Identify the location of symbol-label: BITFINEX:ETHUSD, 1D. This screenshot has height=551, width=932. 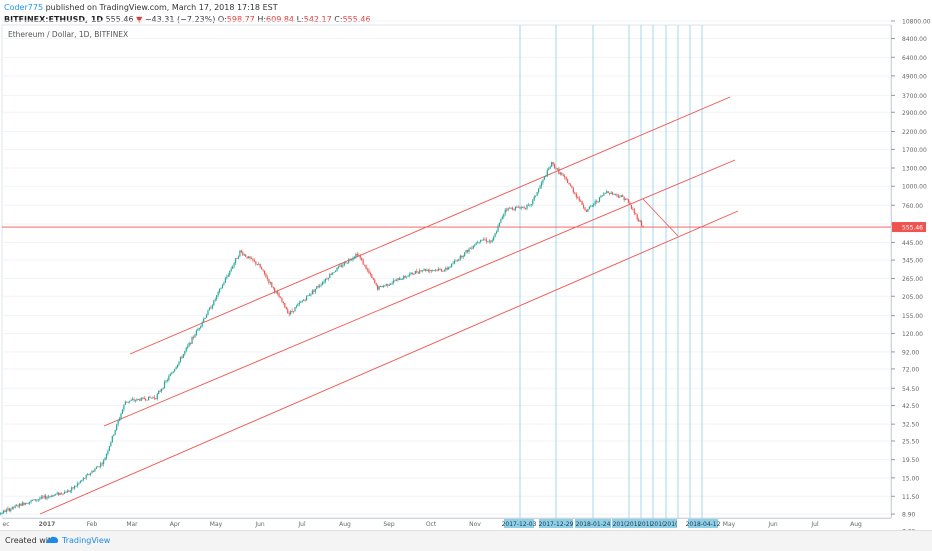
(54, 19).